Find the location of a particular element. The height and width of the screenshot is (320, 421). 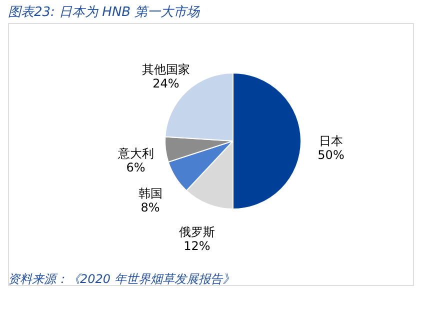

slice-label: 其他国家 is located at coordinates (166, 69).